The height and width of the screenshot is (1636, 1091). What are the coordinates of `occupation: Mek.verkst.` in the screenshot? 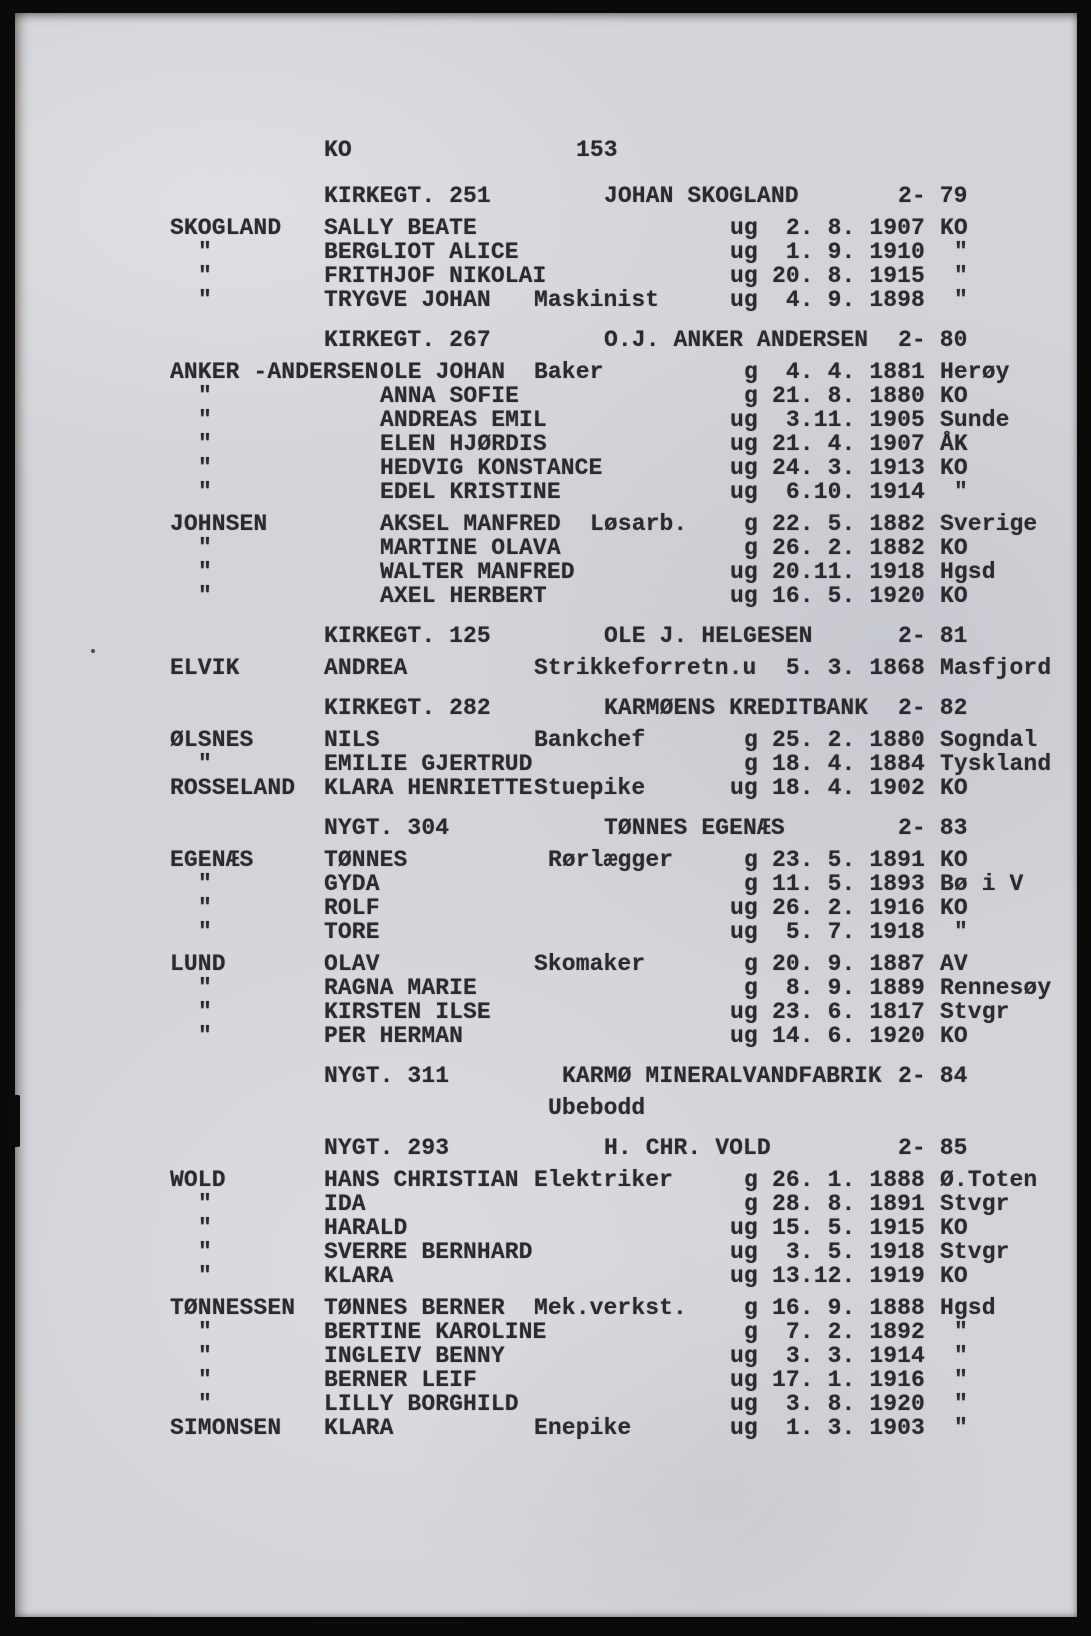 It's located at (610, 1308).